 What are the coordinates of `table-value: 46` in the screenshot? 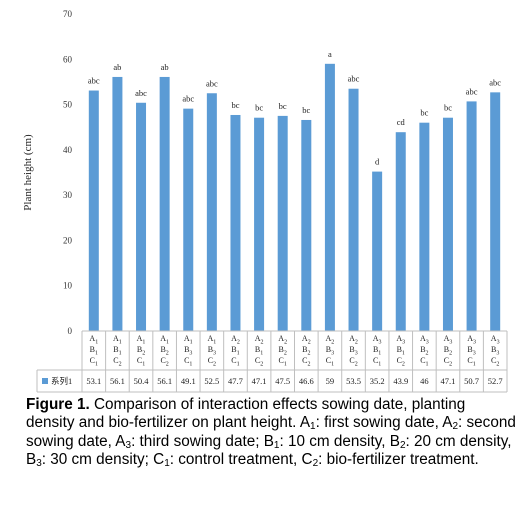 It's located at (424, 381).